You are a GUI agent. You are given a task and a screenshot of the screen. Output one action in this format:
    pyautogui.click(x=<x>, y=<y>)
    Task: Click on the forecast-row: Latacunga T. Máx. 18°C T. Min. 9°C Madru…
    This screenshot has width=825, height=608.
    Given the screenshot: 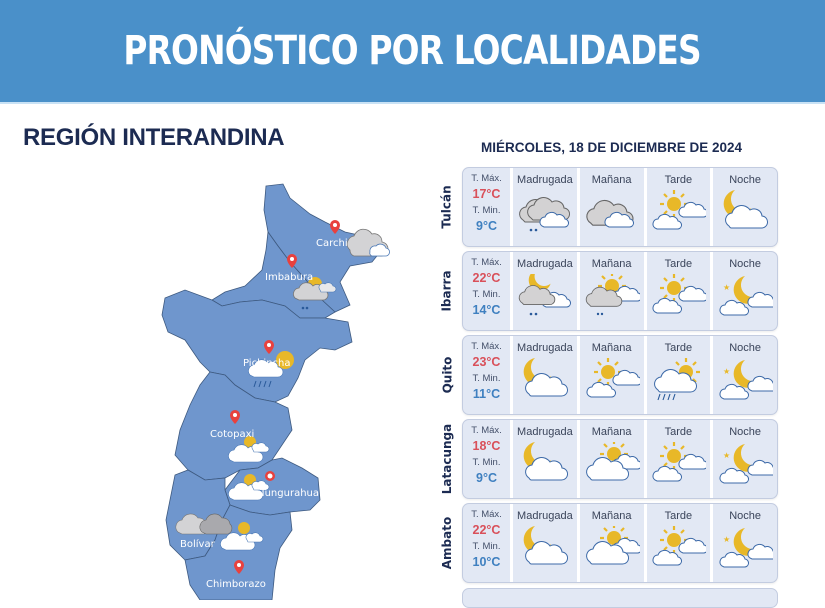 What is the action you would take?
    pyautogui.click(x=608, y=459)
    